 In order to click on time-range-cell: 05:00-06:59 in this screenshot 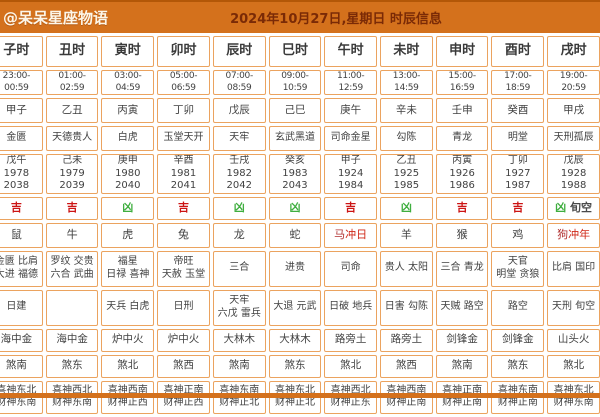, I will do `click(183, 82)`.